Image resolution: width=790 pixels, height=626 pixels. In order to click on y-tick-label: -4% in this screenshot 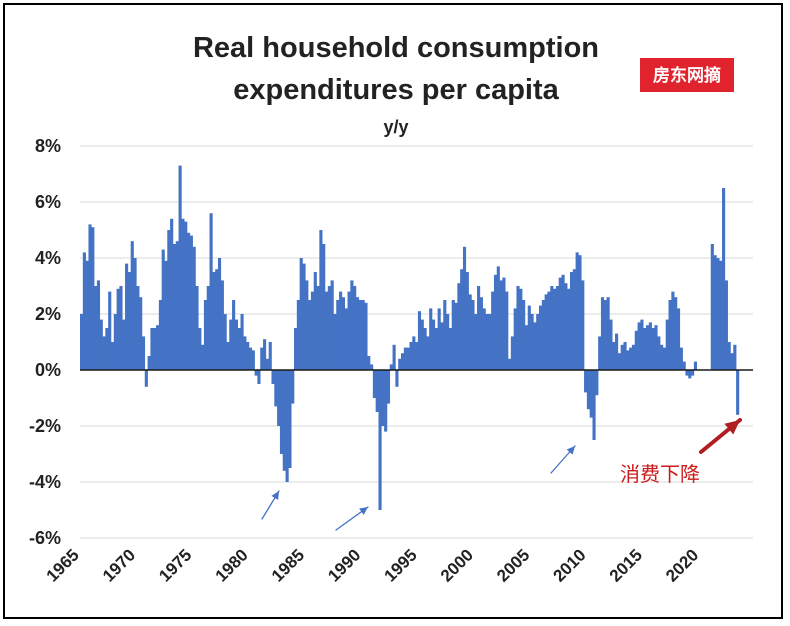, I will do `click(45, 482)`.